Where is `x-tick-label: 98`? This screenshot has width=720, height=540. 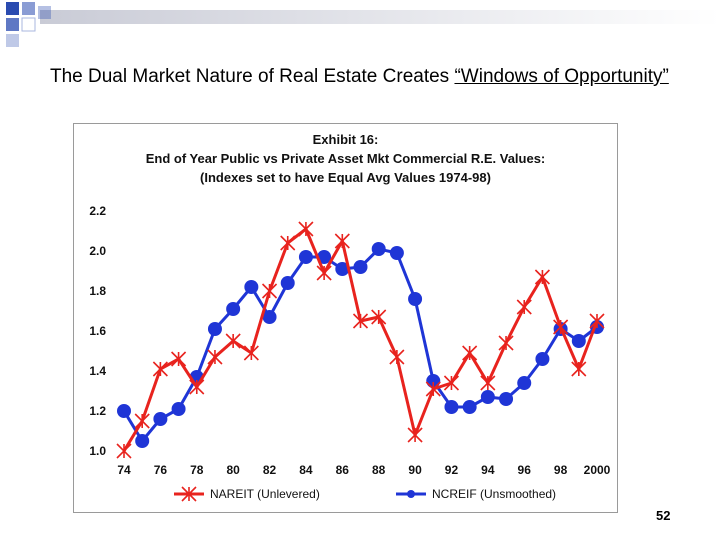 x-tick-label: 98 is located at coordinates (561, 470).